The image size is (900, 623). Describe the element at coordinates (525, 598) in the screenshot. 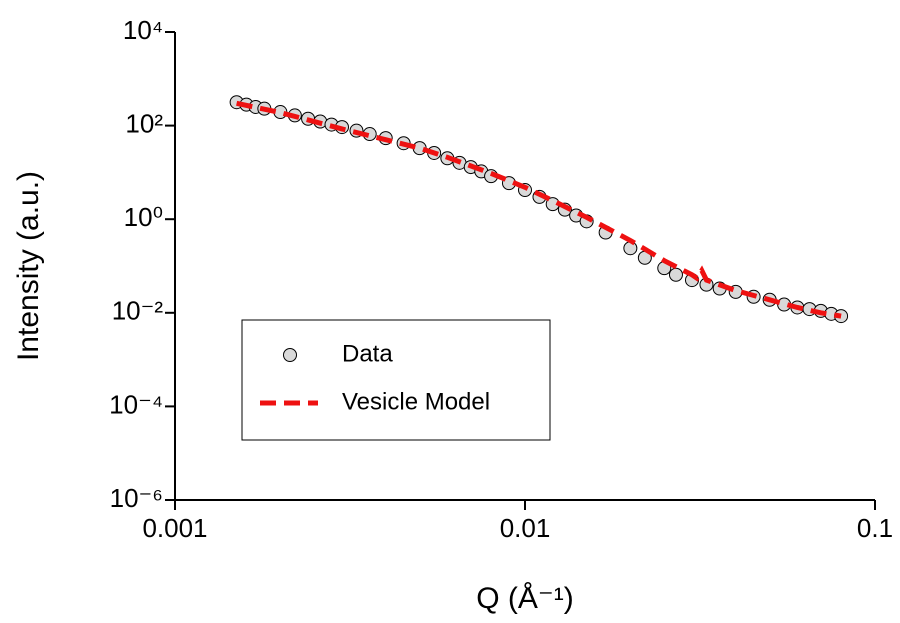

I see `x-axis-title: Q (Å⁻¹)` at that location.